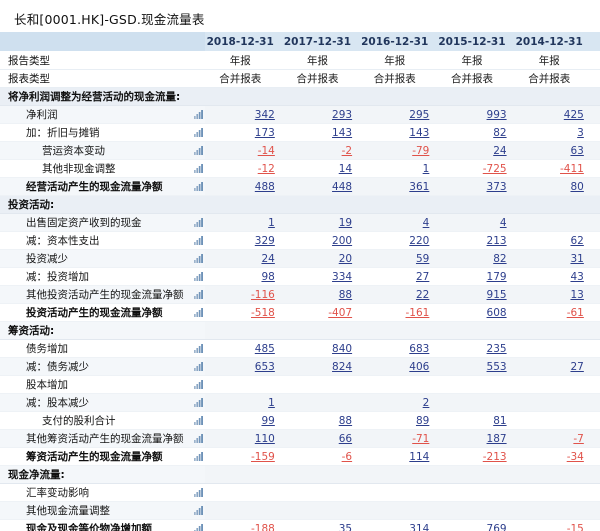  I want to click on row-label: 支付的股利合计, so click(97, 420).